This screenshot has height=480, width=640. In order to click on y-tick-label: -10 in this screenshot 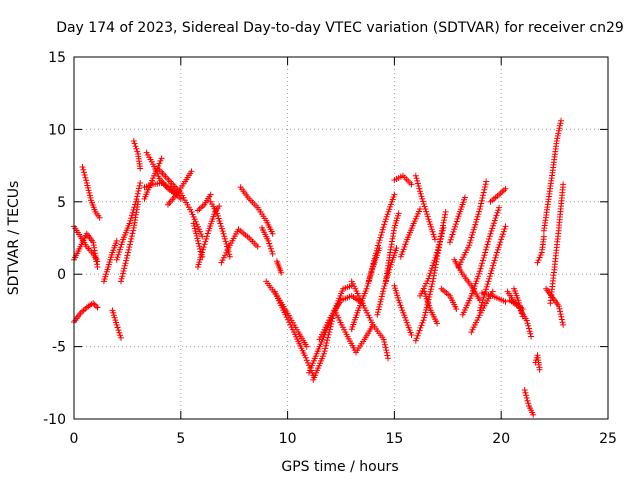, I will do `click(54, 420)`.